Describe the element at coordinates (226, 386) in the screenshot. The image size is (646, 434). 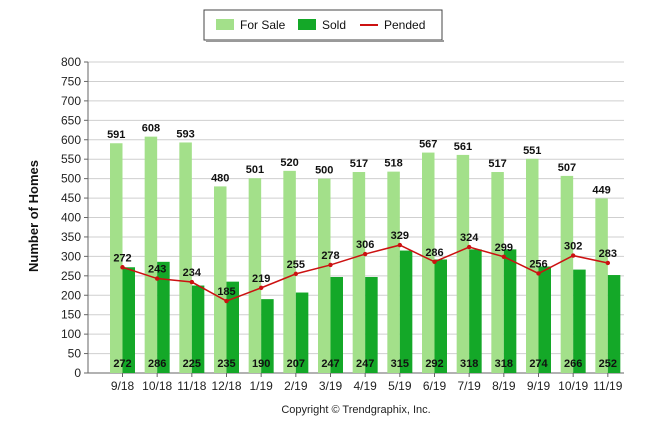
I see `x-tick-label: 12/18` at that location.